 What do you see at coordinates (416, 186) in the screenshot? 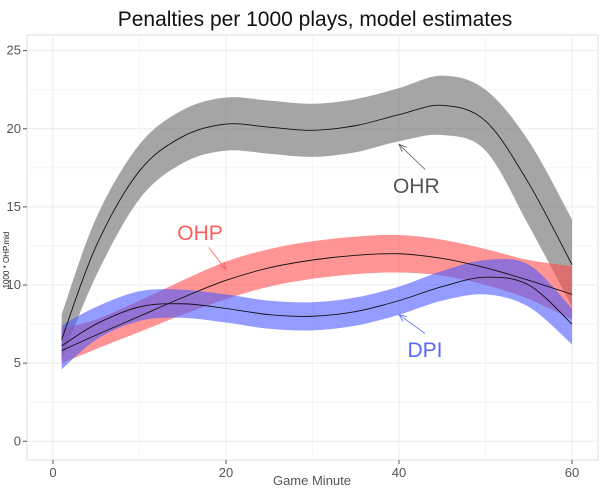
I see `annotation-label-ohr: OHR` at bounding box center [416, 186].